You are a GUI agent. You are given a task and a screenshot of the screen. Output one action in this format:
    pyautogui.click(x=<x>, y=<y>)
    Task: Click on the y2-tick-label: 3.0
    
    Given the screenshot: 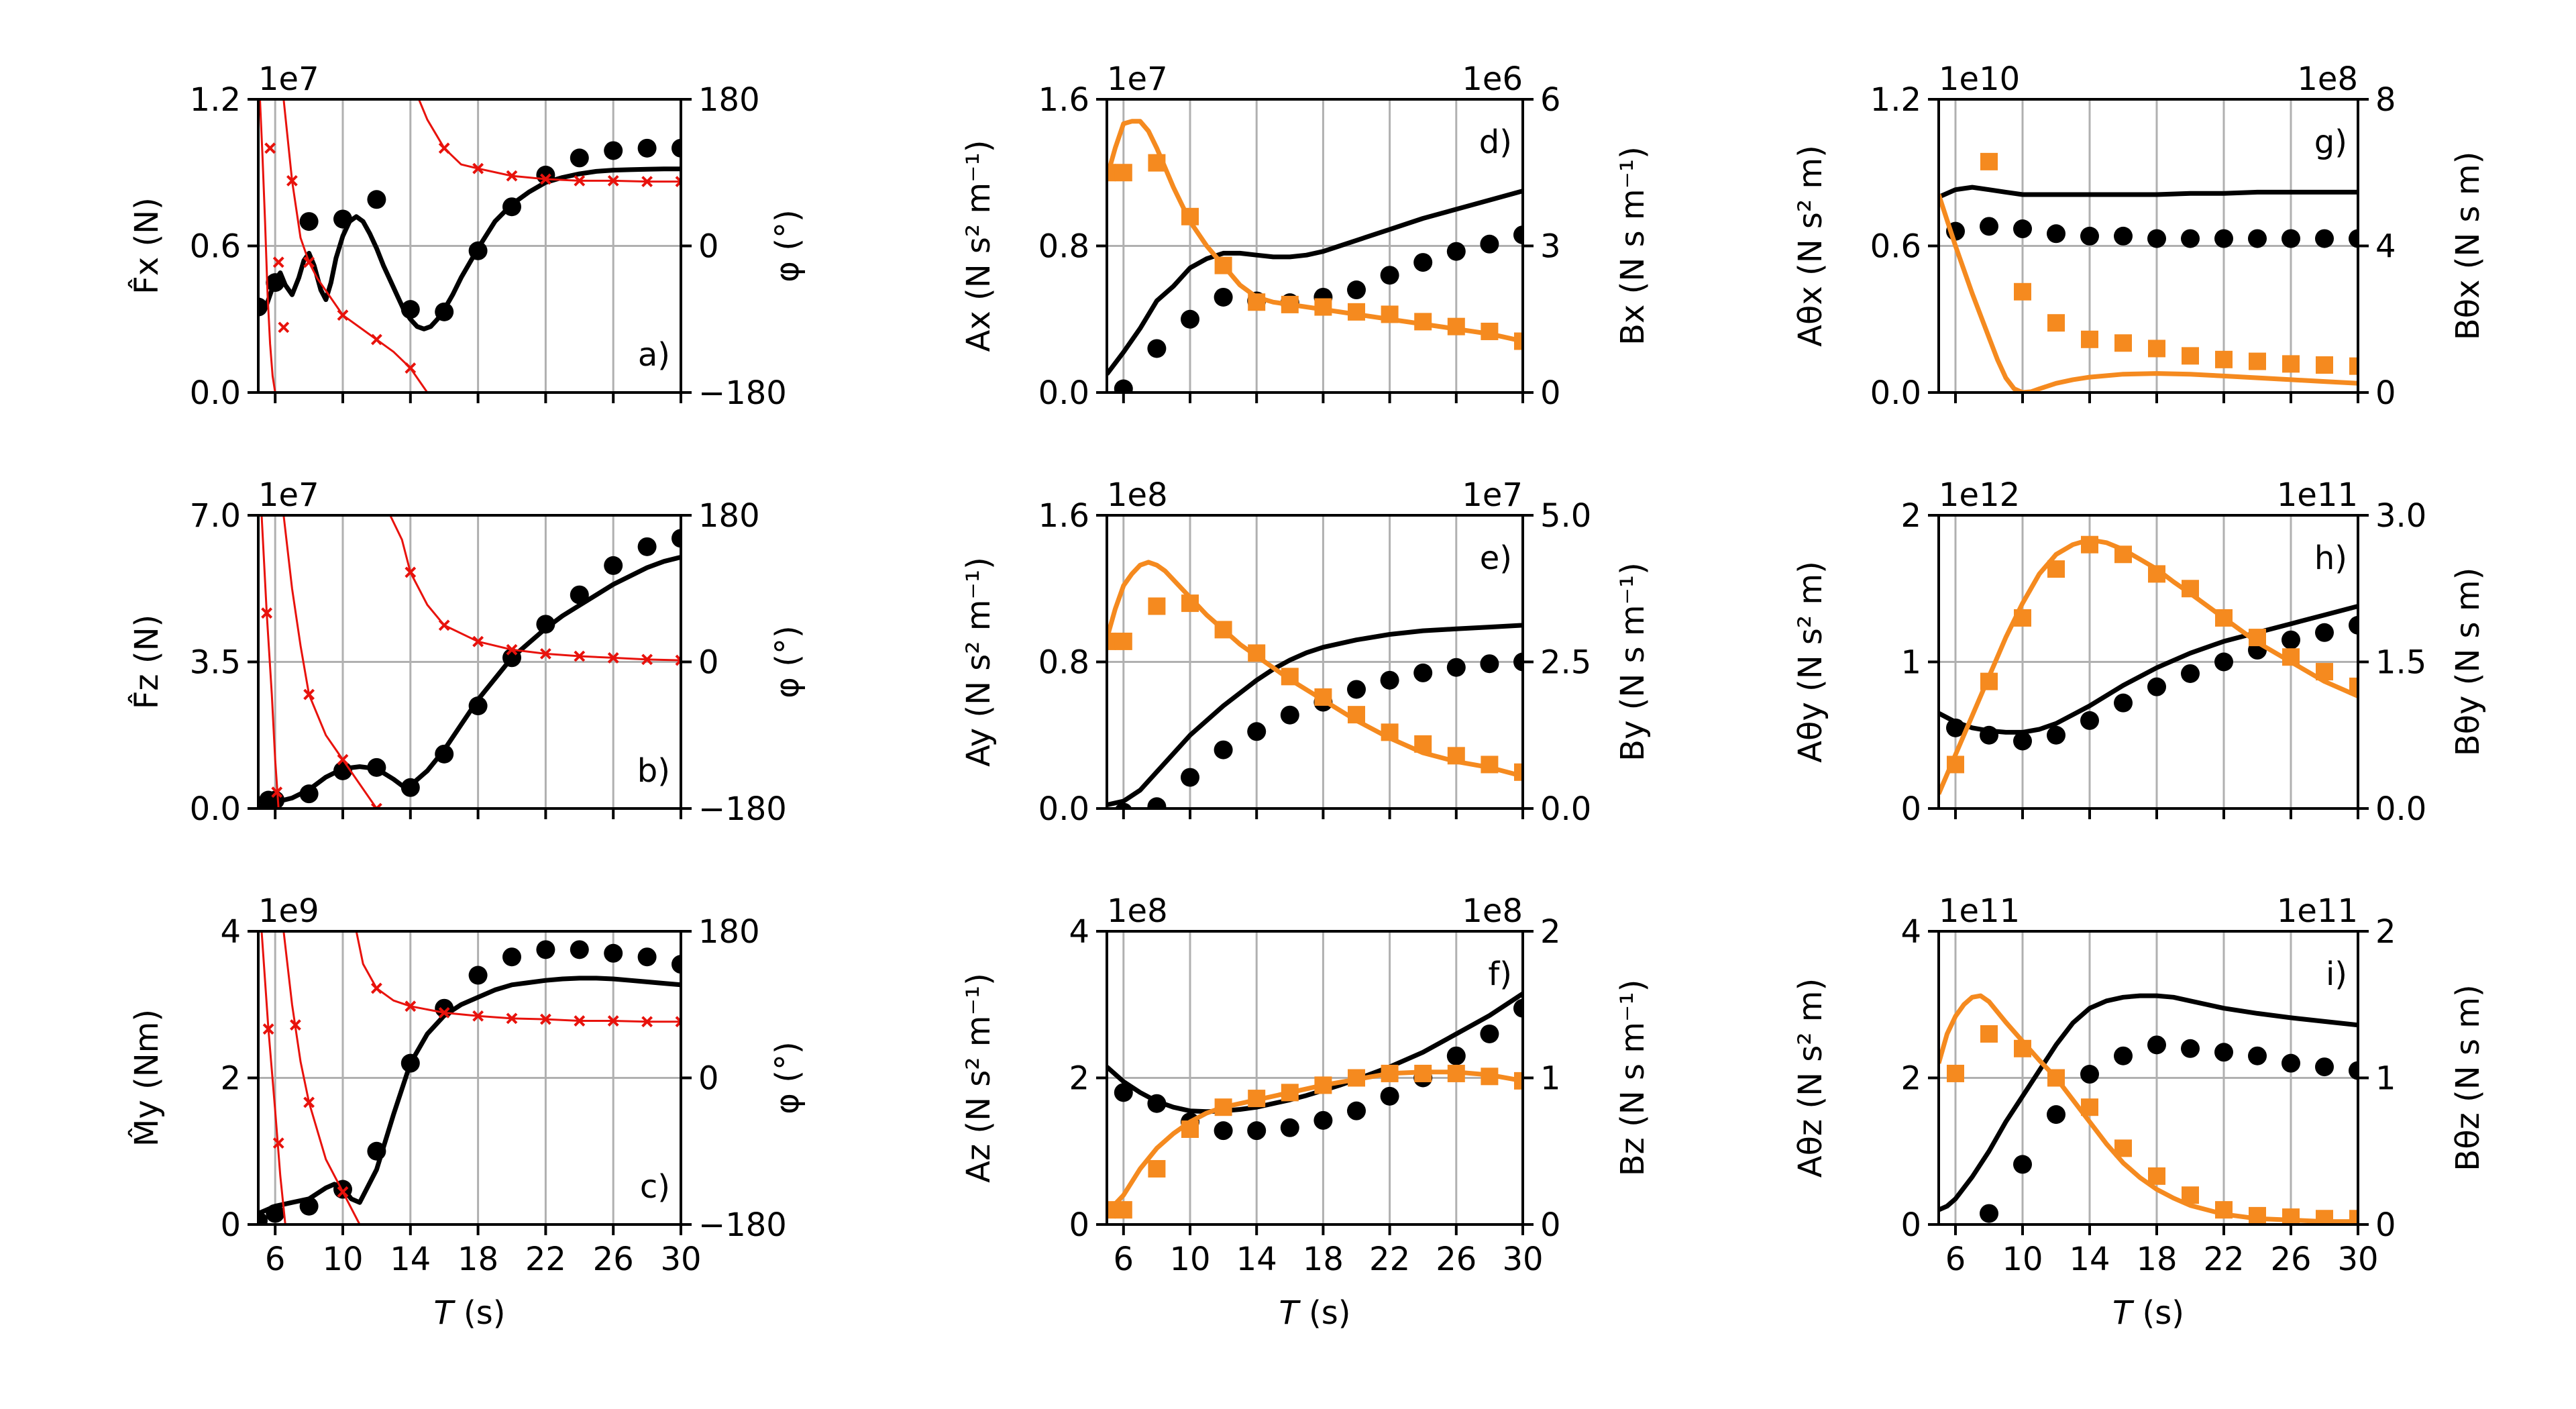 What is the action you would take?
    pyautogui.click(x=2400, y=516)
    